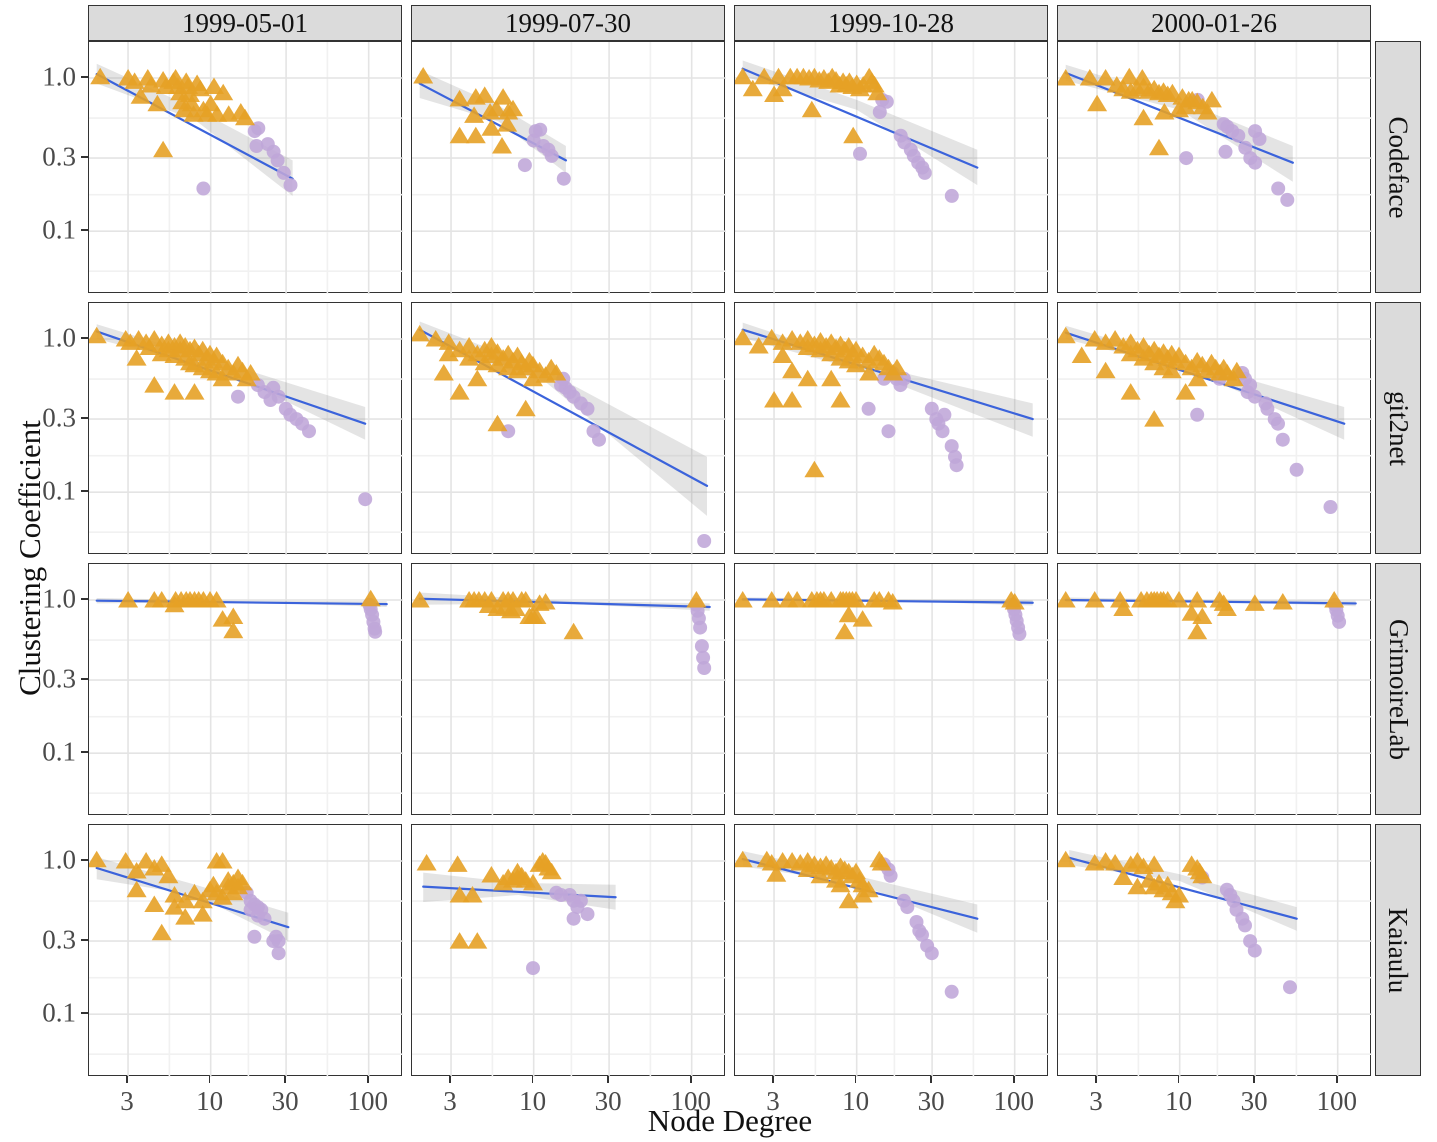  I want to click on x-tick-label: 10, so click(856, 1101).